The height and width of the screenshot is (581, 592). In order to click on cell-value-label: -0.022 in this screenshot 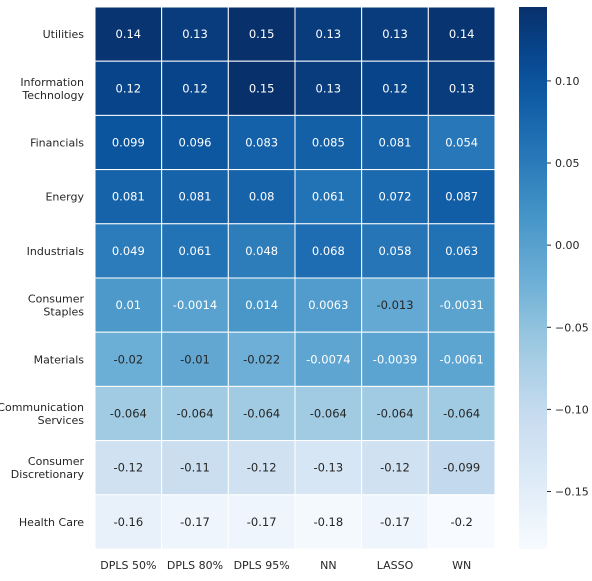, I will do `click(261, 359)`.